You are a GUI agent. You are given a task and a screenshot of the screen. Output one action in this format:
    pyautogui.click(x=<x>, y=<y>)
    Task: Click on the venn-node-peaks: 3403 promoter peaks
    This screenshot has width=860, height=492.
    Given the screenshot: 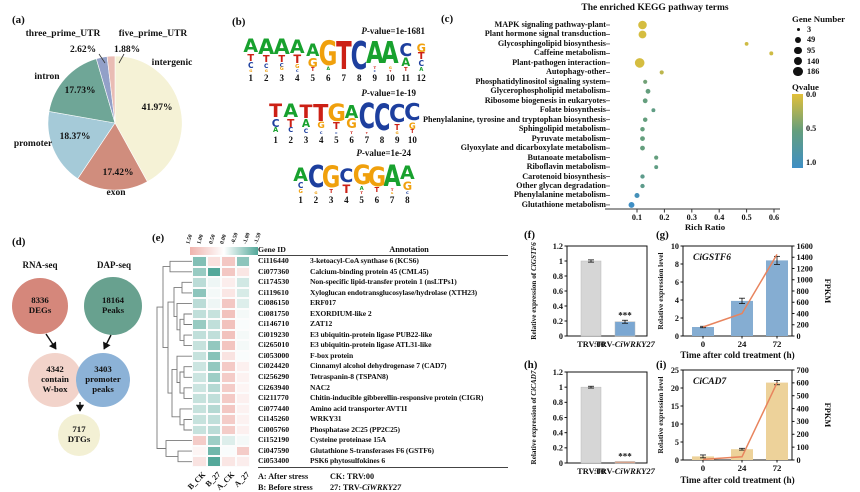 What is the action you would take?
    pyautogui.click(x=103, y=380)
    